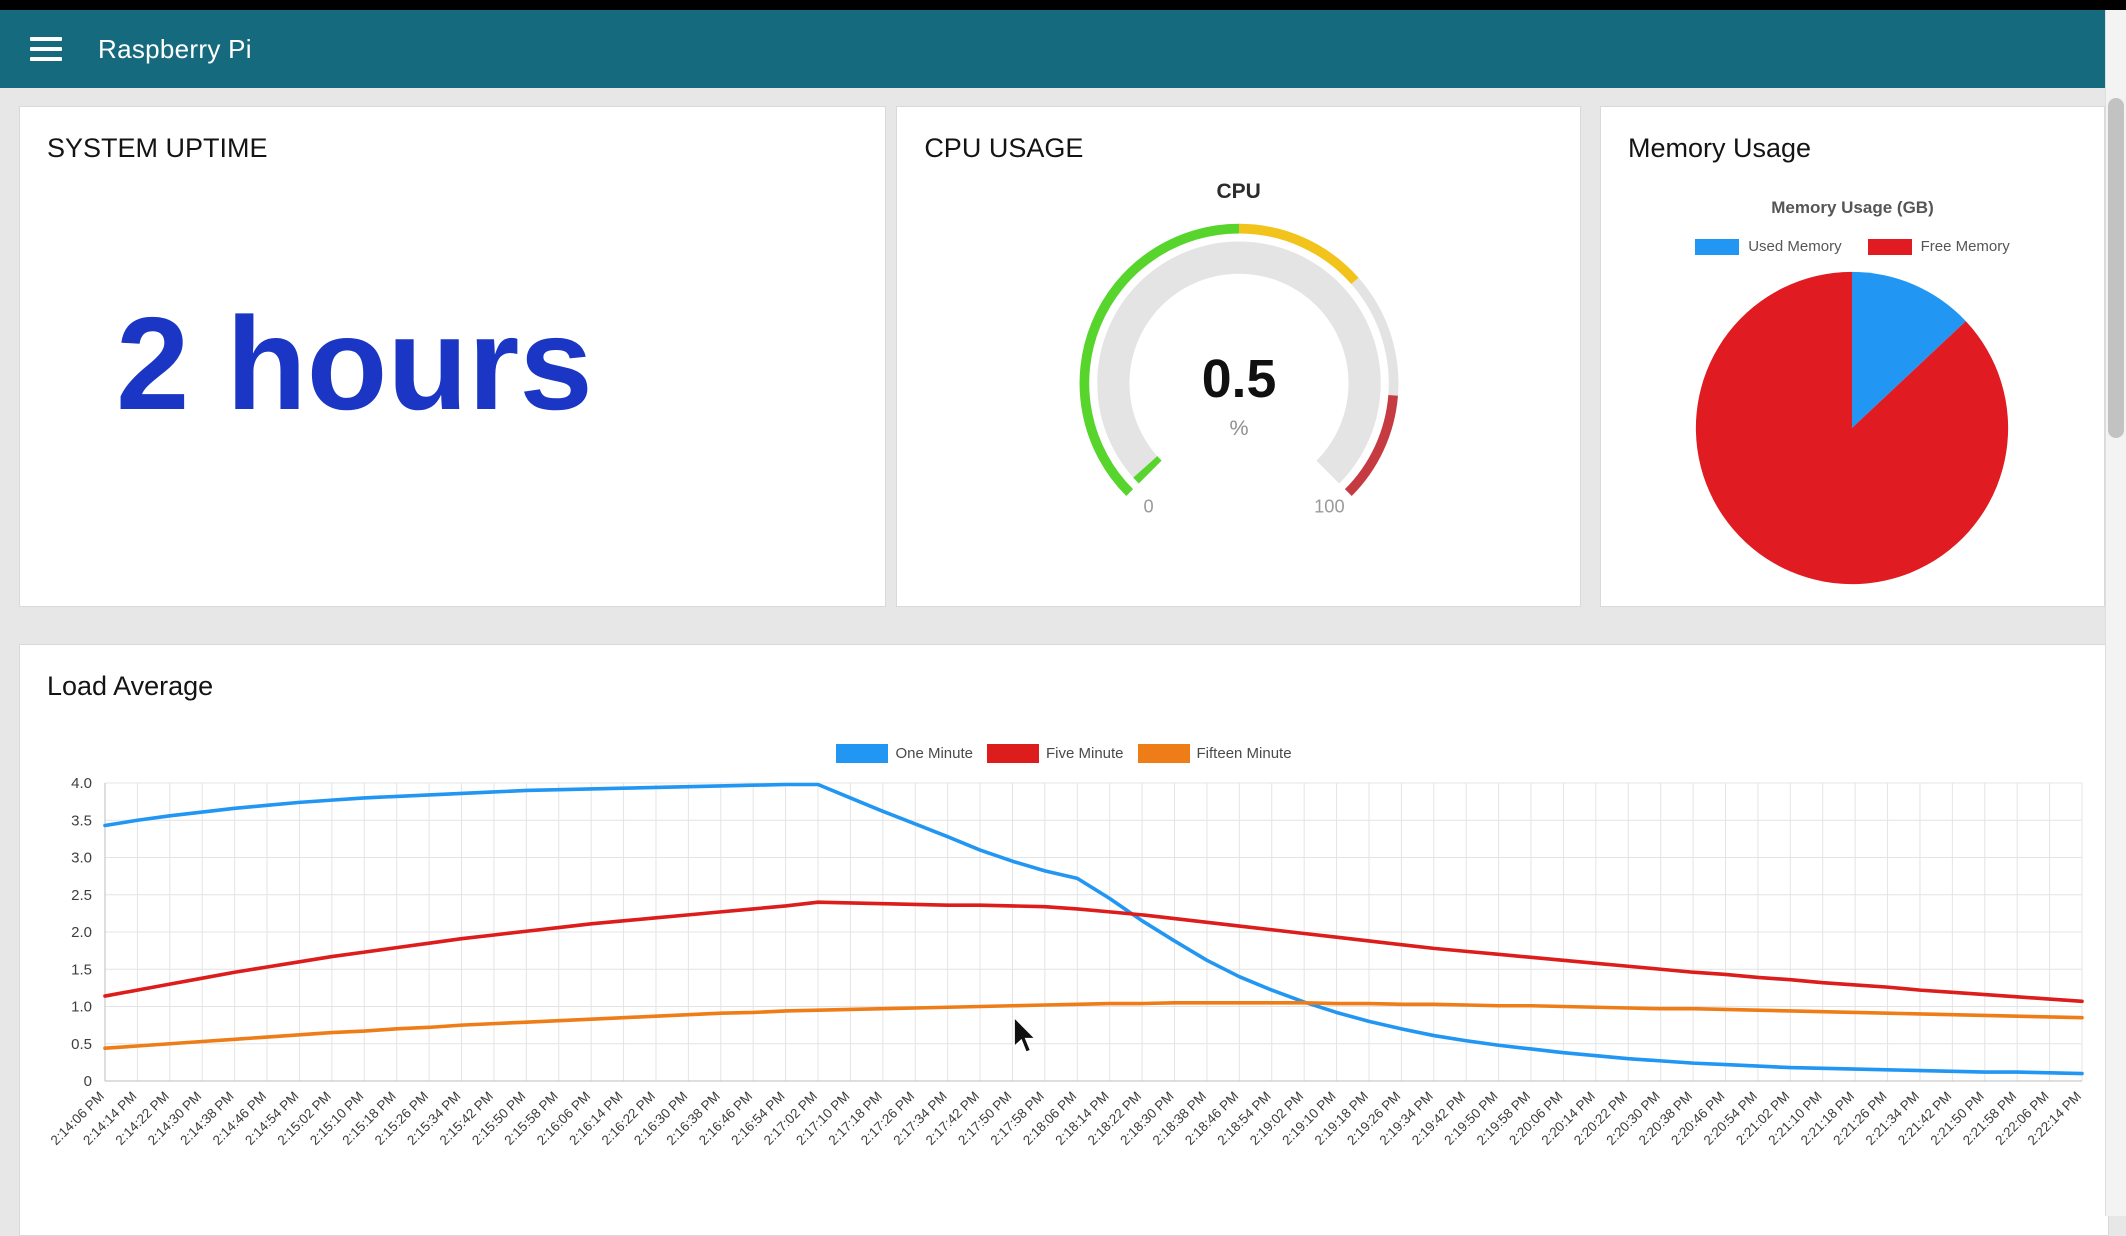 This screenshot has height=1236, width=2126. Describe the element at coordinates (1025, 1035) in the screenshot. I see `mouse-cursor` at that location.